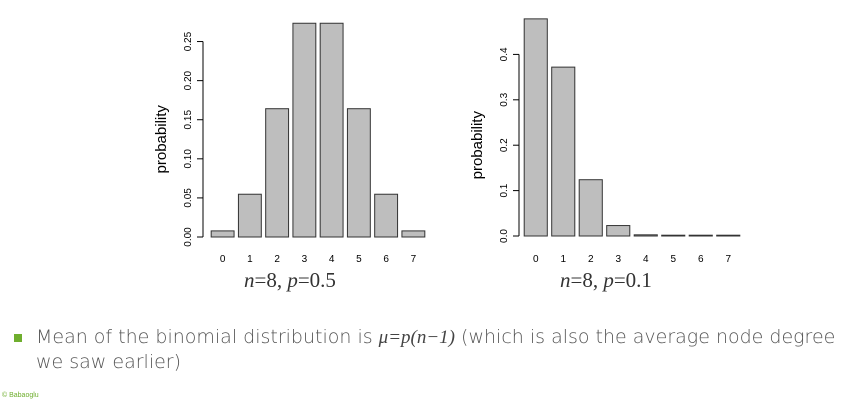 This screenshot has width=863, height=403. I want to click on chart2-y-tick-label: 0.4, so click(504, 54).